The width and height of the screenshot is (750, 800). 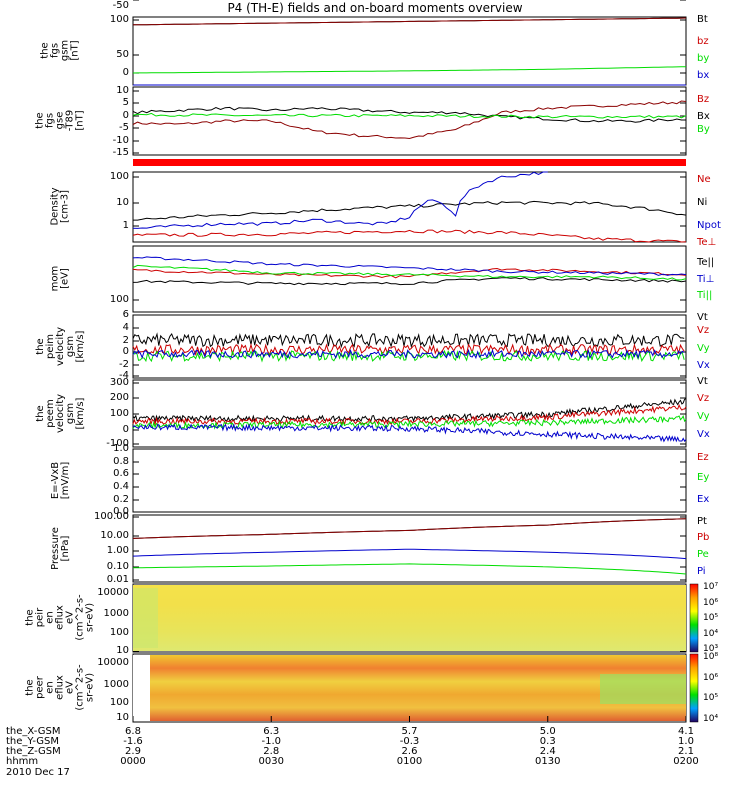 I want to click on legend-entry: Ne, so click(x=704, y=179).